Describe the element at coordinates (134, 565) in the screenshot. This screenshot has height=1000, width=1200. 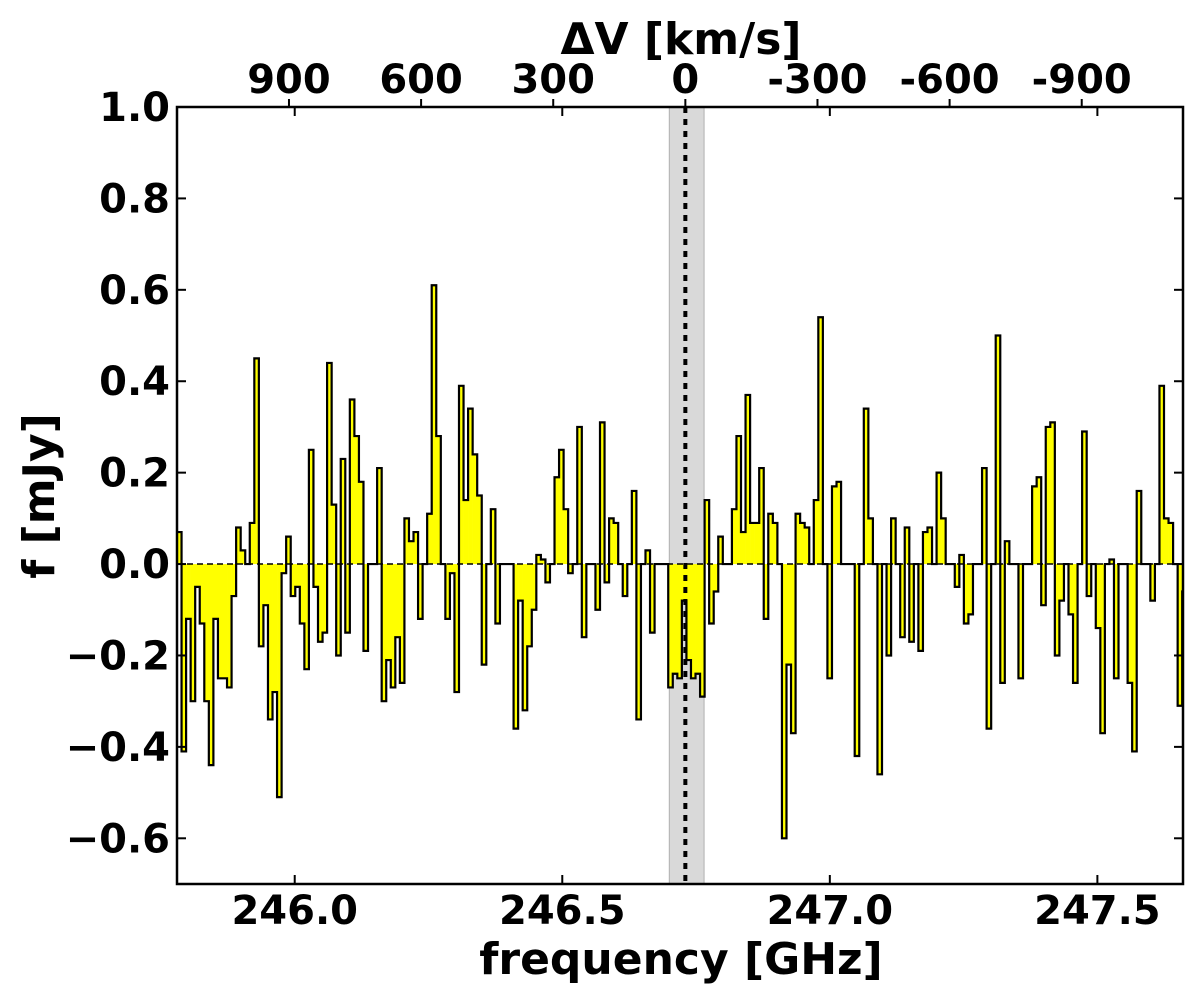
I see `y-tick-label: 0.0` at that location.